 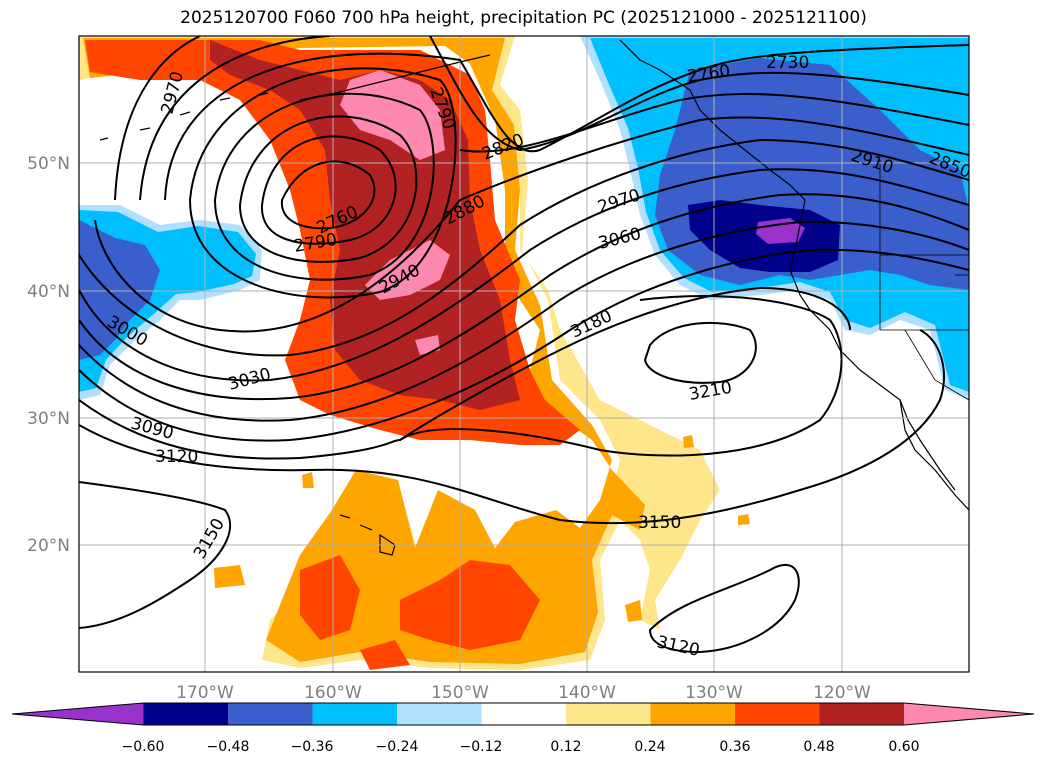 I want to click on lon-tick-label: 130°W, so click(x=714, y=693).